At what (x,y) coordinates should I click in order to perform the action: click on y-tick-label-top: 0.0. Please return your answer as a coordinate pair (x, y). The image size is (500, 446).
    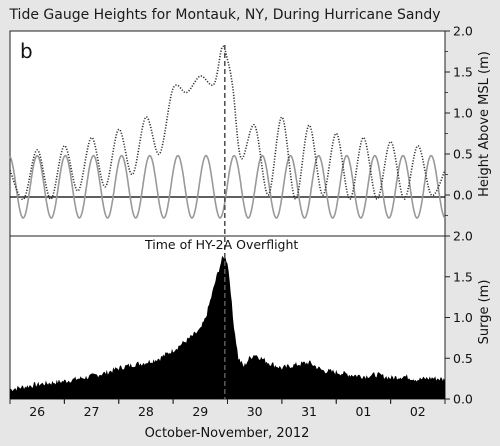
    Looking at the image, I should click on (463, 195).